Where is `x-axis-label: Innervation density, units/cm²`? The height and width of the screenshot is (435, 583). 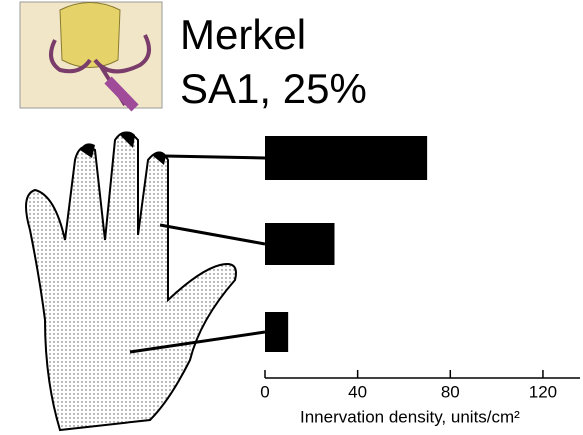 x-axis-label: Innervation density, units/cm² is located at coordinates (410, 416).